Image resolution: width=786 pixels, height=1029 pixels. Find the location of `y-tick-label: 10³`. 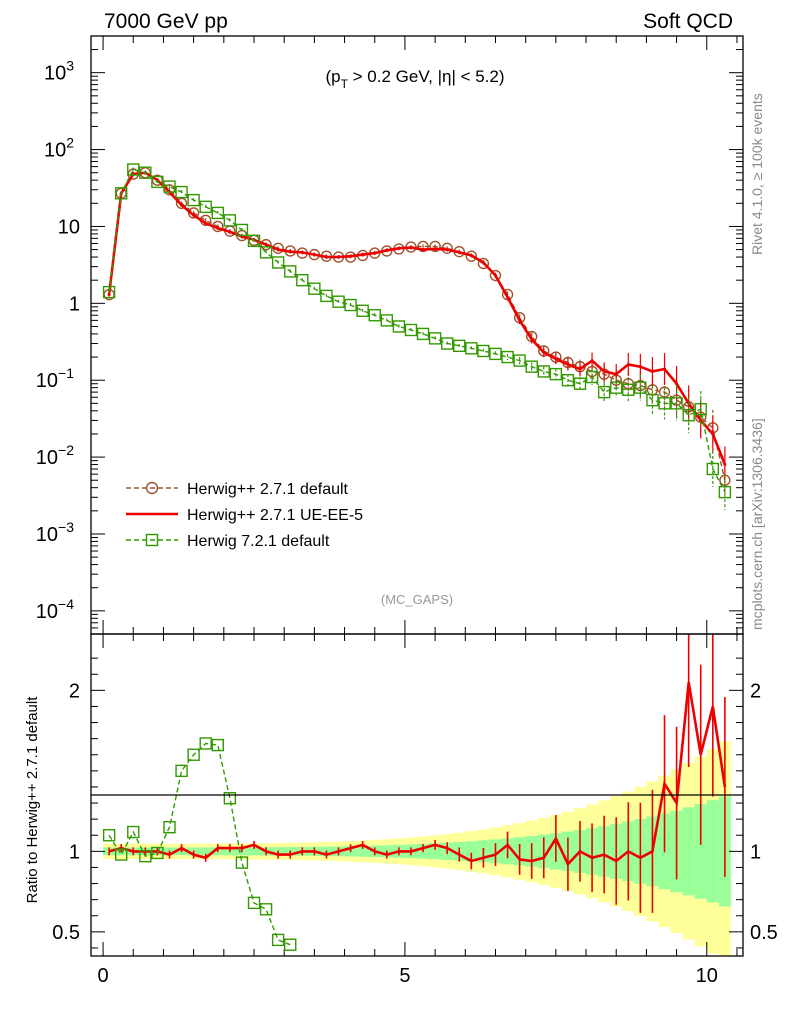

y-tick-label: 10³ is located at coordinates (59, 71).